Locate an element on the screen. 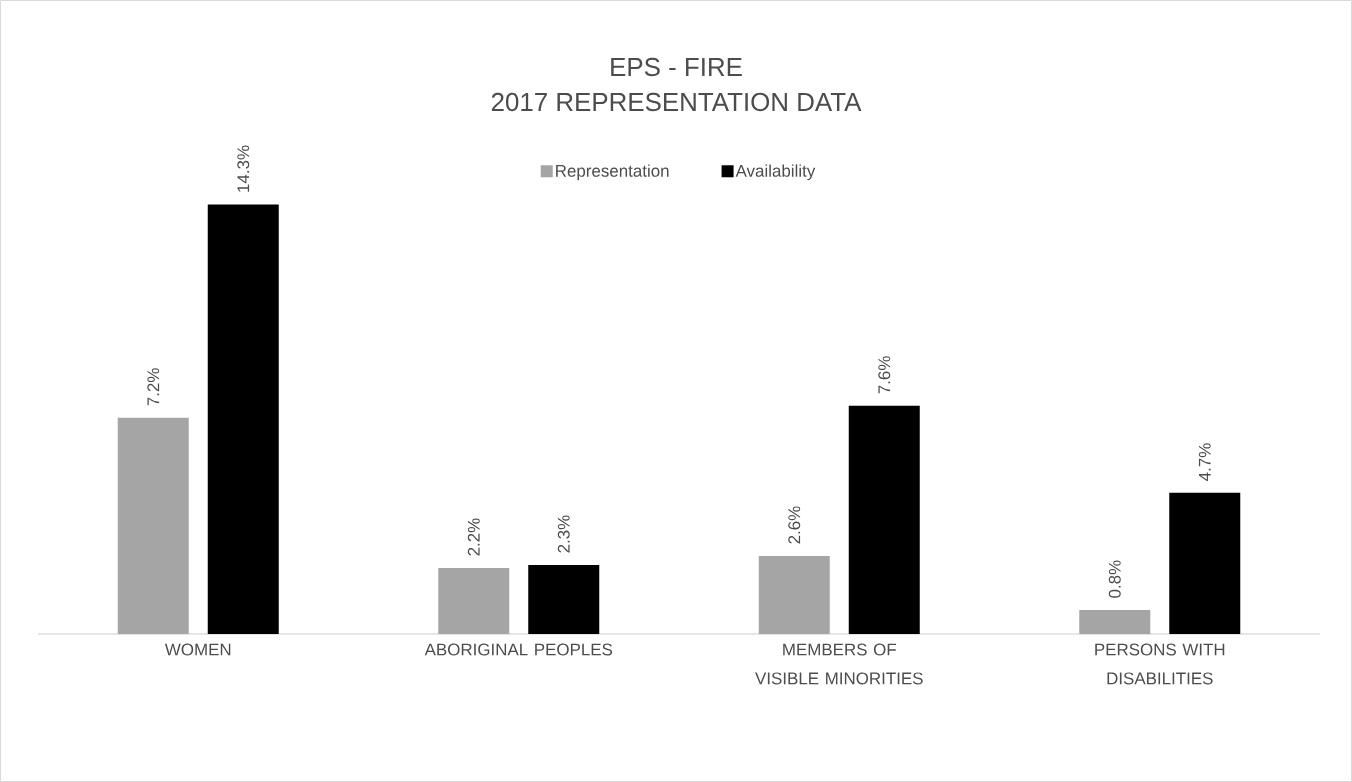  x-tick-label: ABORIGINAL PEOPLES is located at coordinates (518, 649).